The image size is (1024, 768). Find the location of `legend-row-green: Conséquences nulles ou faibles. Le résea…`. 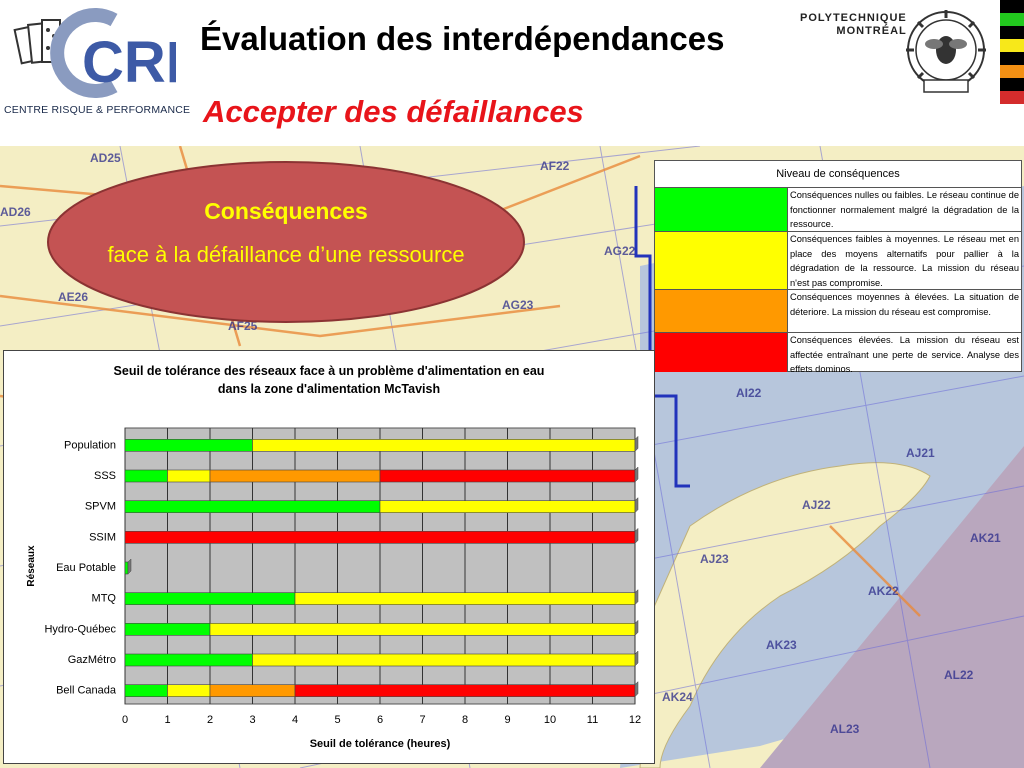

legend-row-green: Conséquences nulles ou faibles. Le résea… is located at coordinates (838, 210).